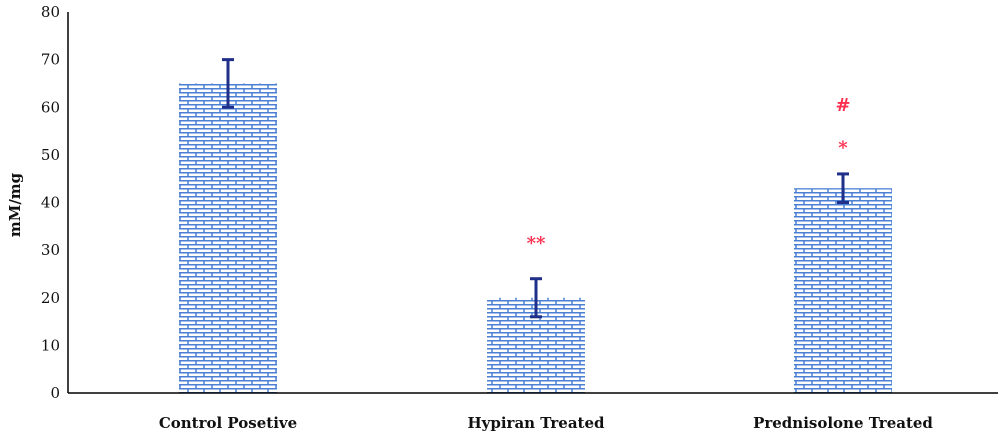  Describe the element at coordinates (50, 60) in the screenshot. I see `y-tick-label: 70` at that location.